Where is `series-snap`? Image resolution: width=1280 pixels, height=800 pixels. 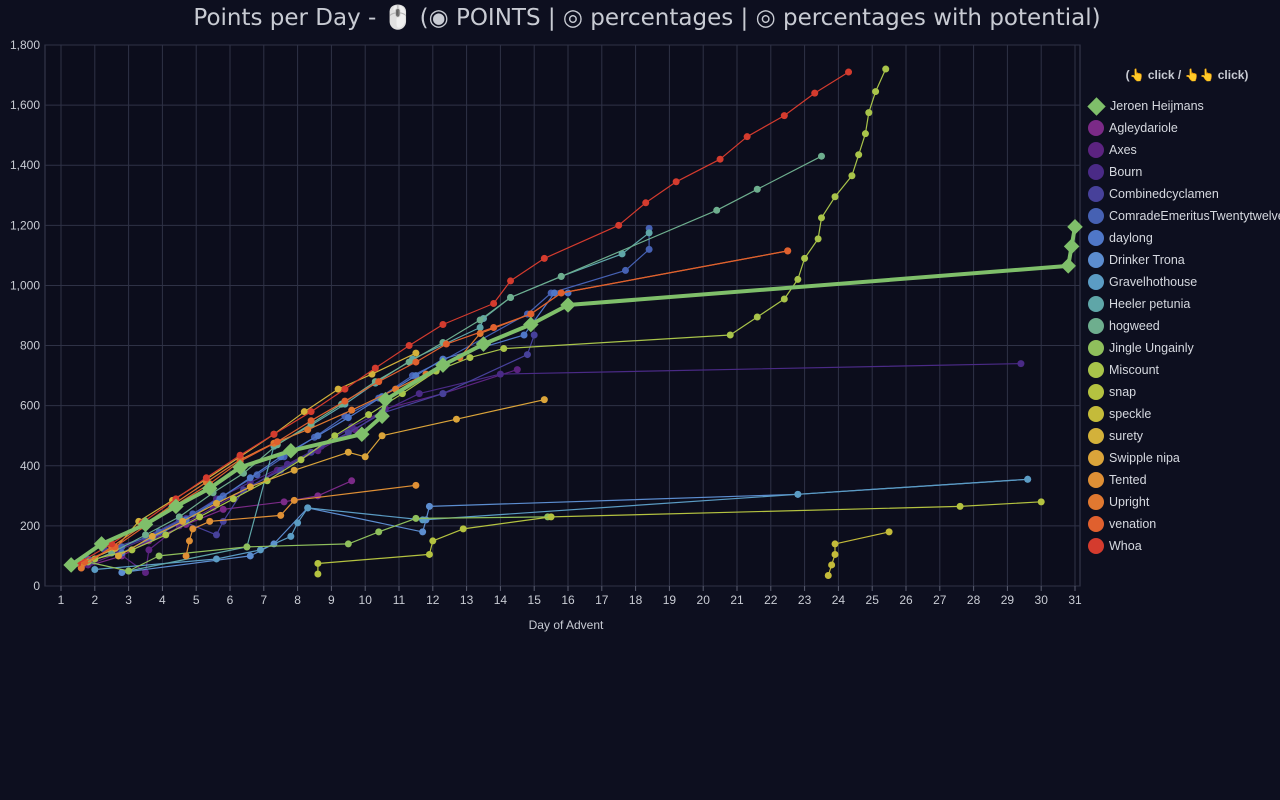
series-snap is located at coordinates (679, 538).